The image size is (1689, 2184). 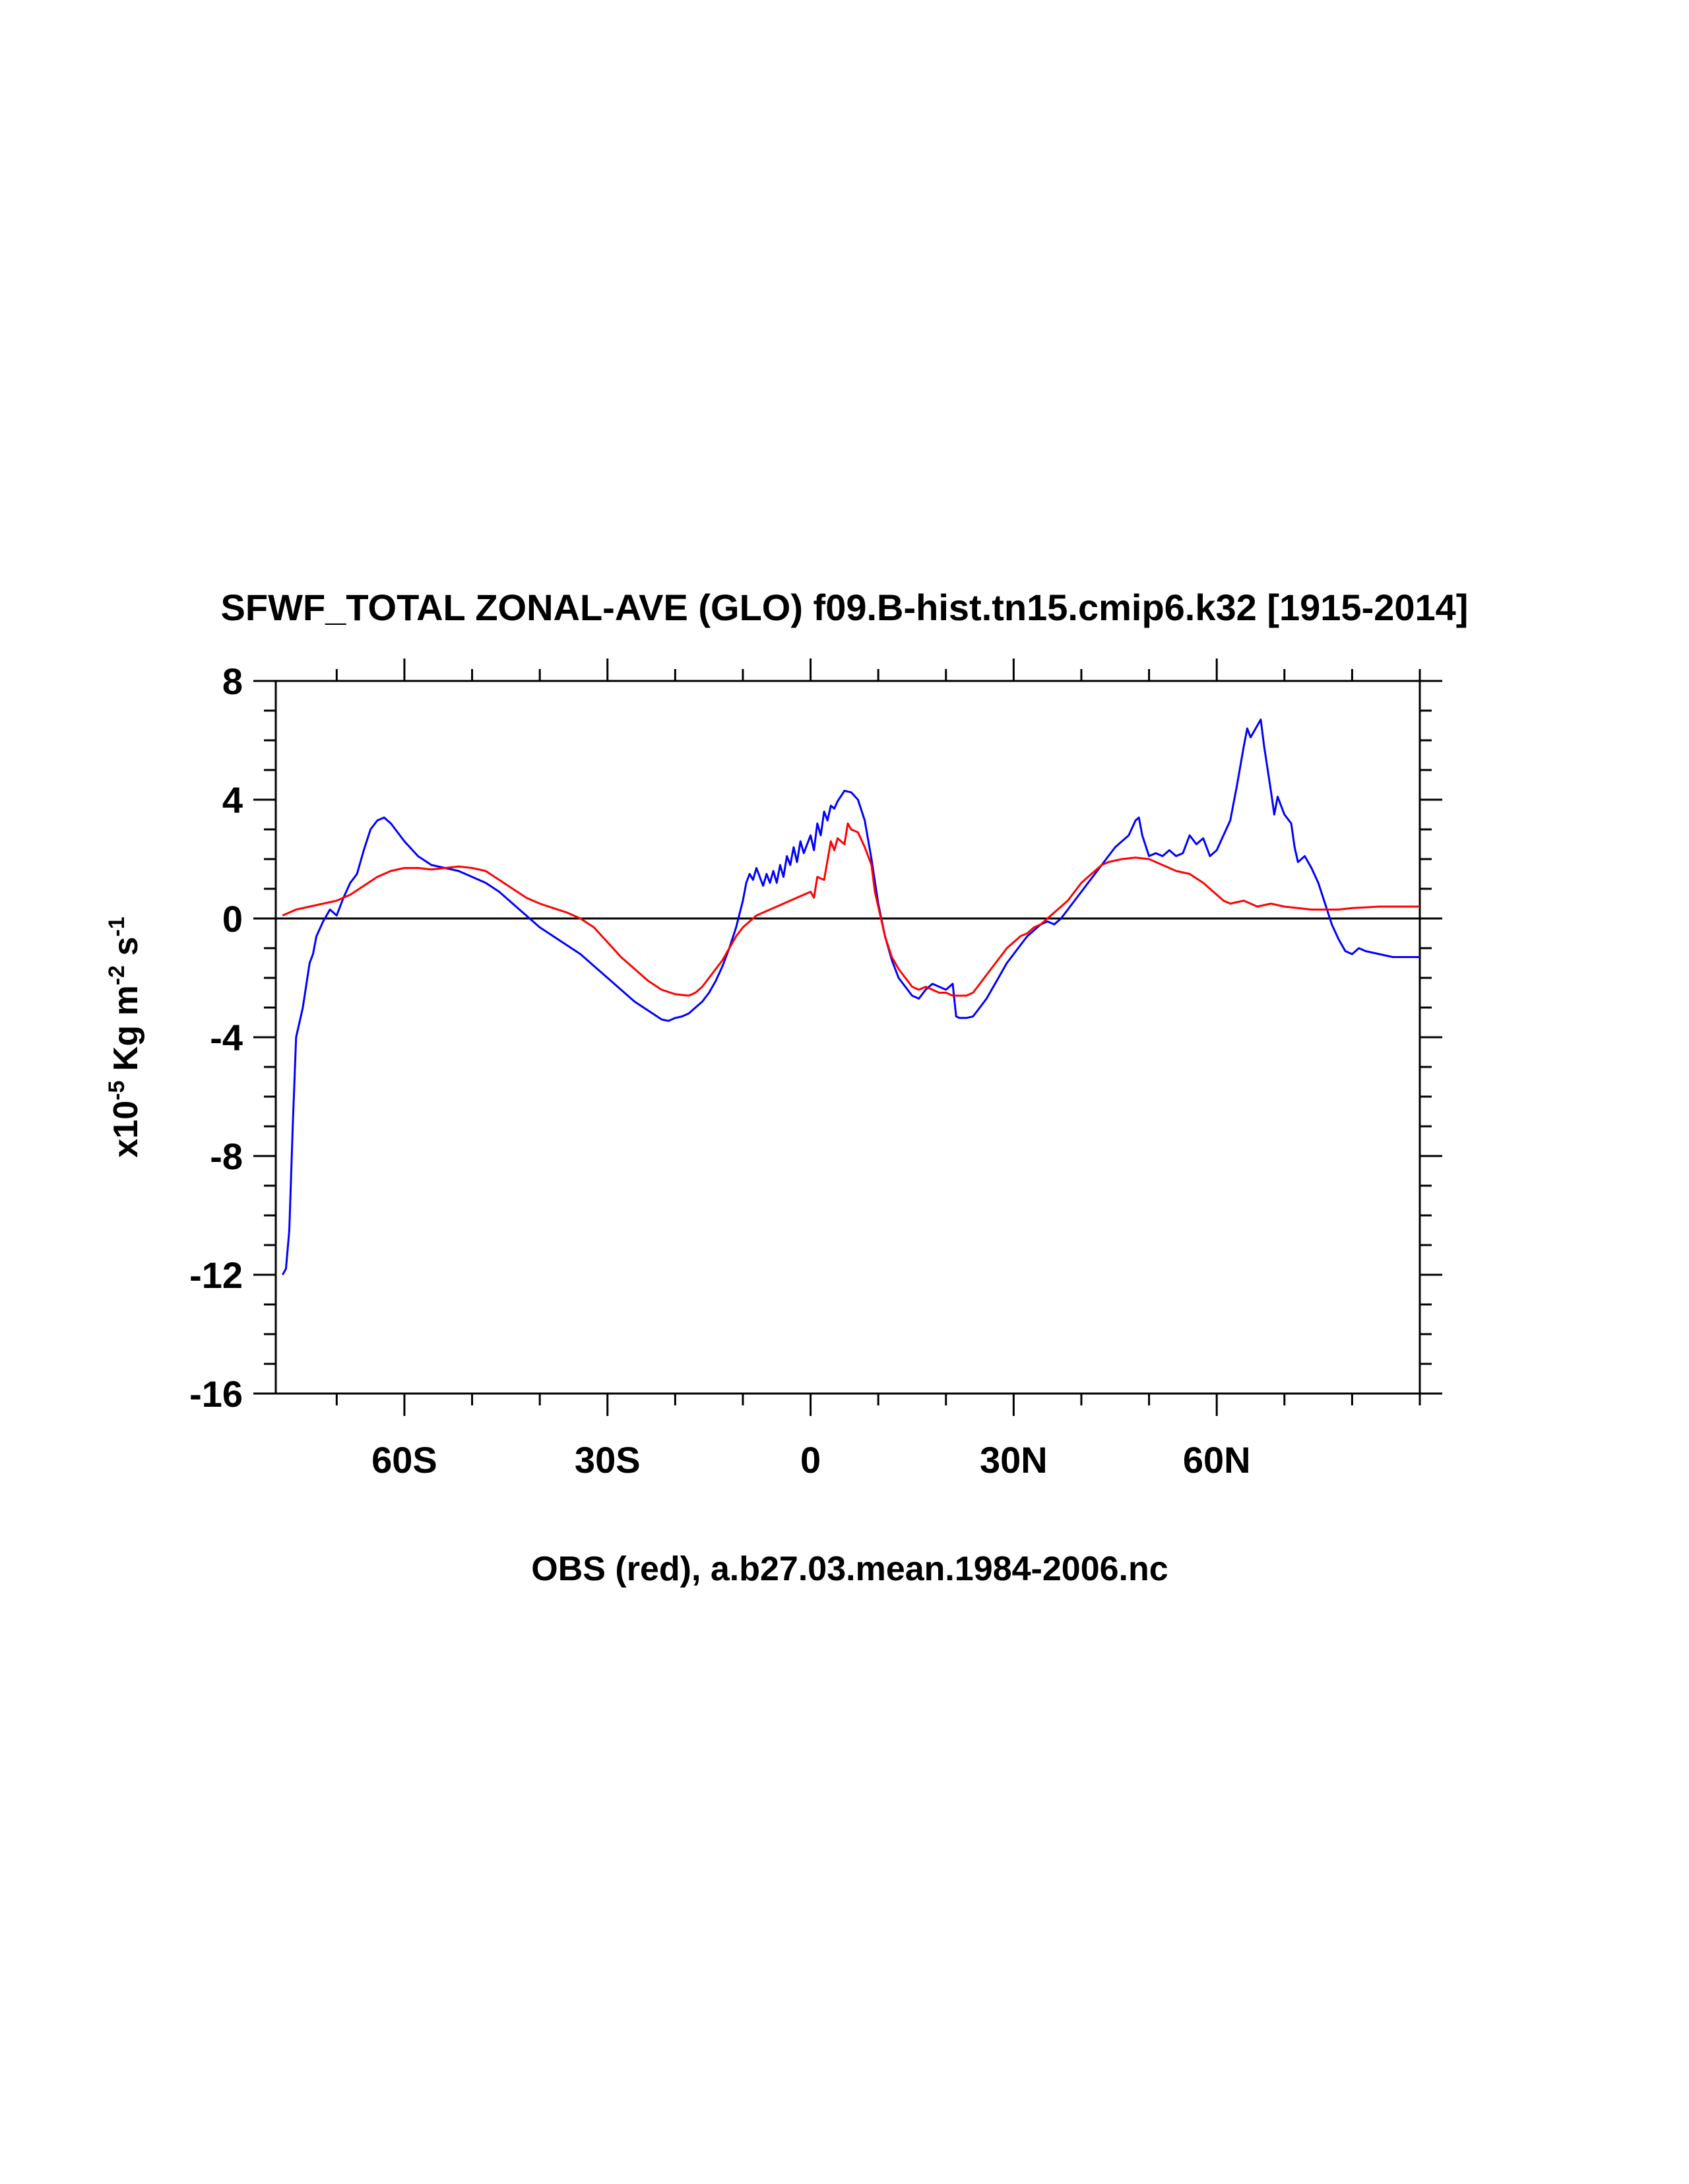 What do you see at coordinates (116, 926) in the screenshot?
I see `y-label-exp3: -1` at bounding box center [116, 926].